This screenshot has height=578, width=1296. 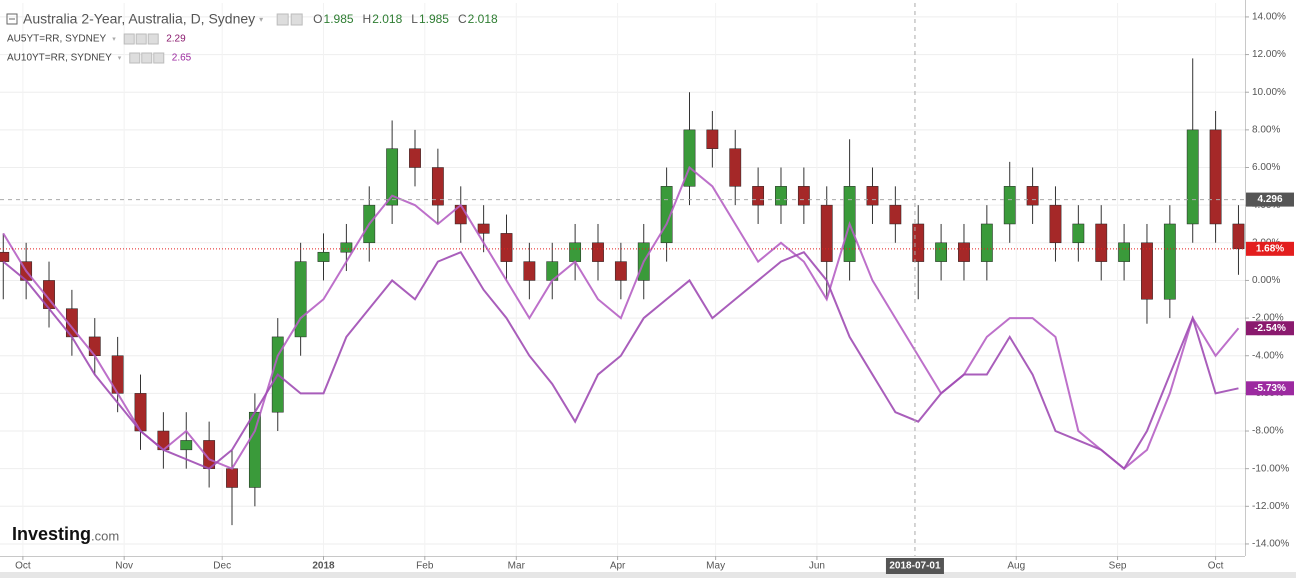 What do you see at coordinates (1270, 248) in the screenshot?
I see `last-value-label: 1.68%` at bounding box center [1270, 248].